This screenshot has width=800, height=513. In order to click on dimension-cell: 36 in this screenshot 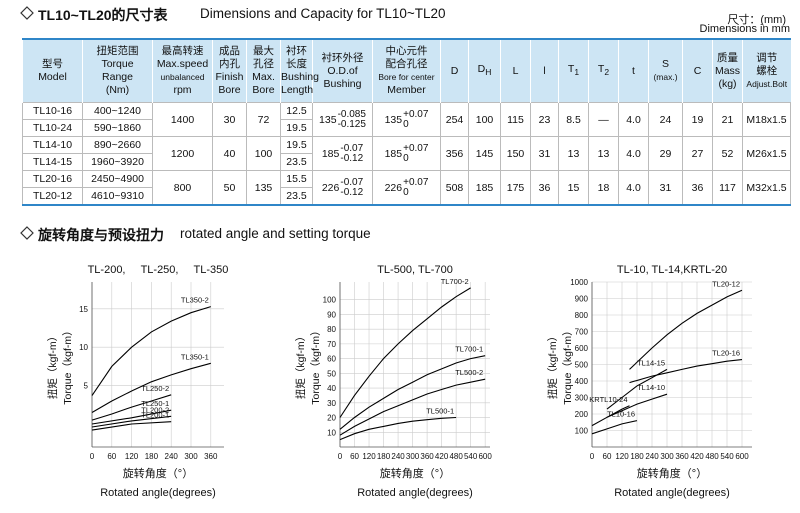, I will do `click(544, 188)`.